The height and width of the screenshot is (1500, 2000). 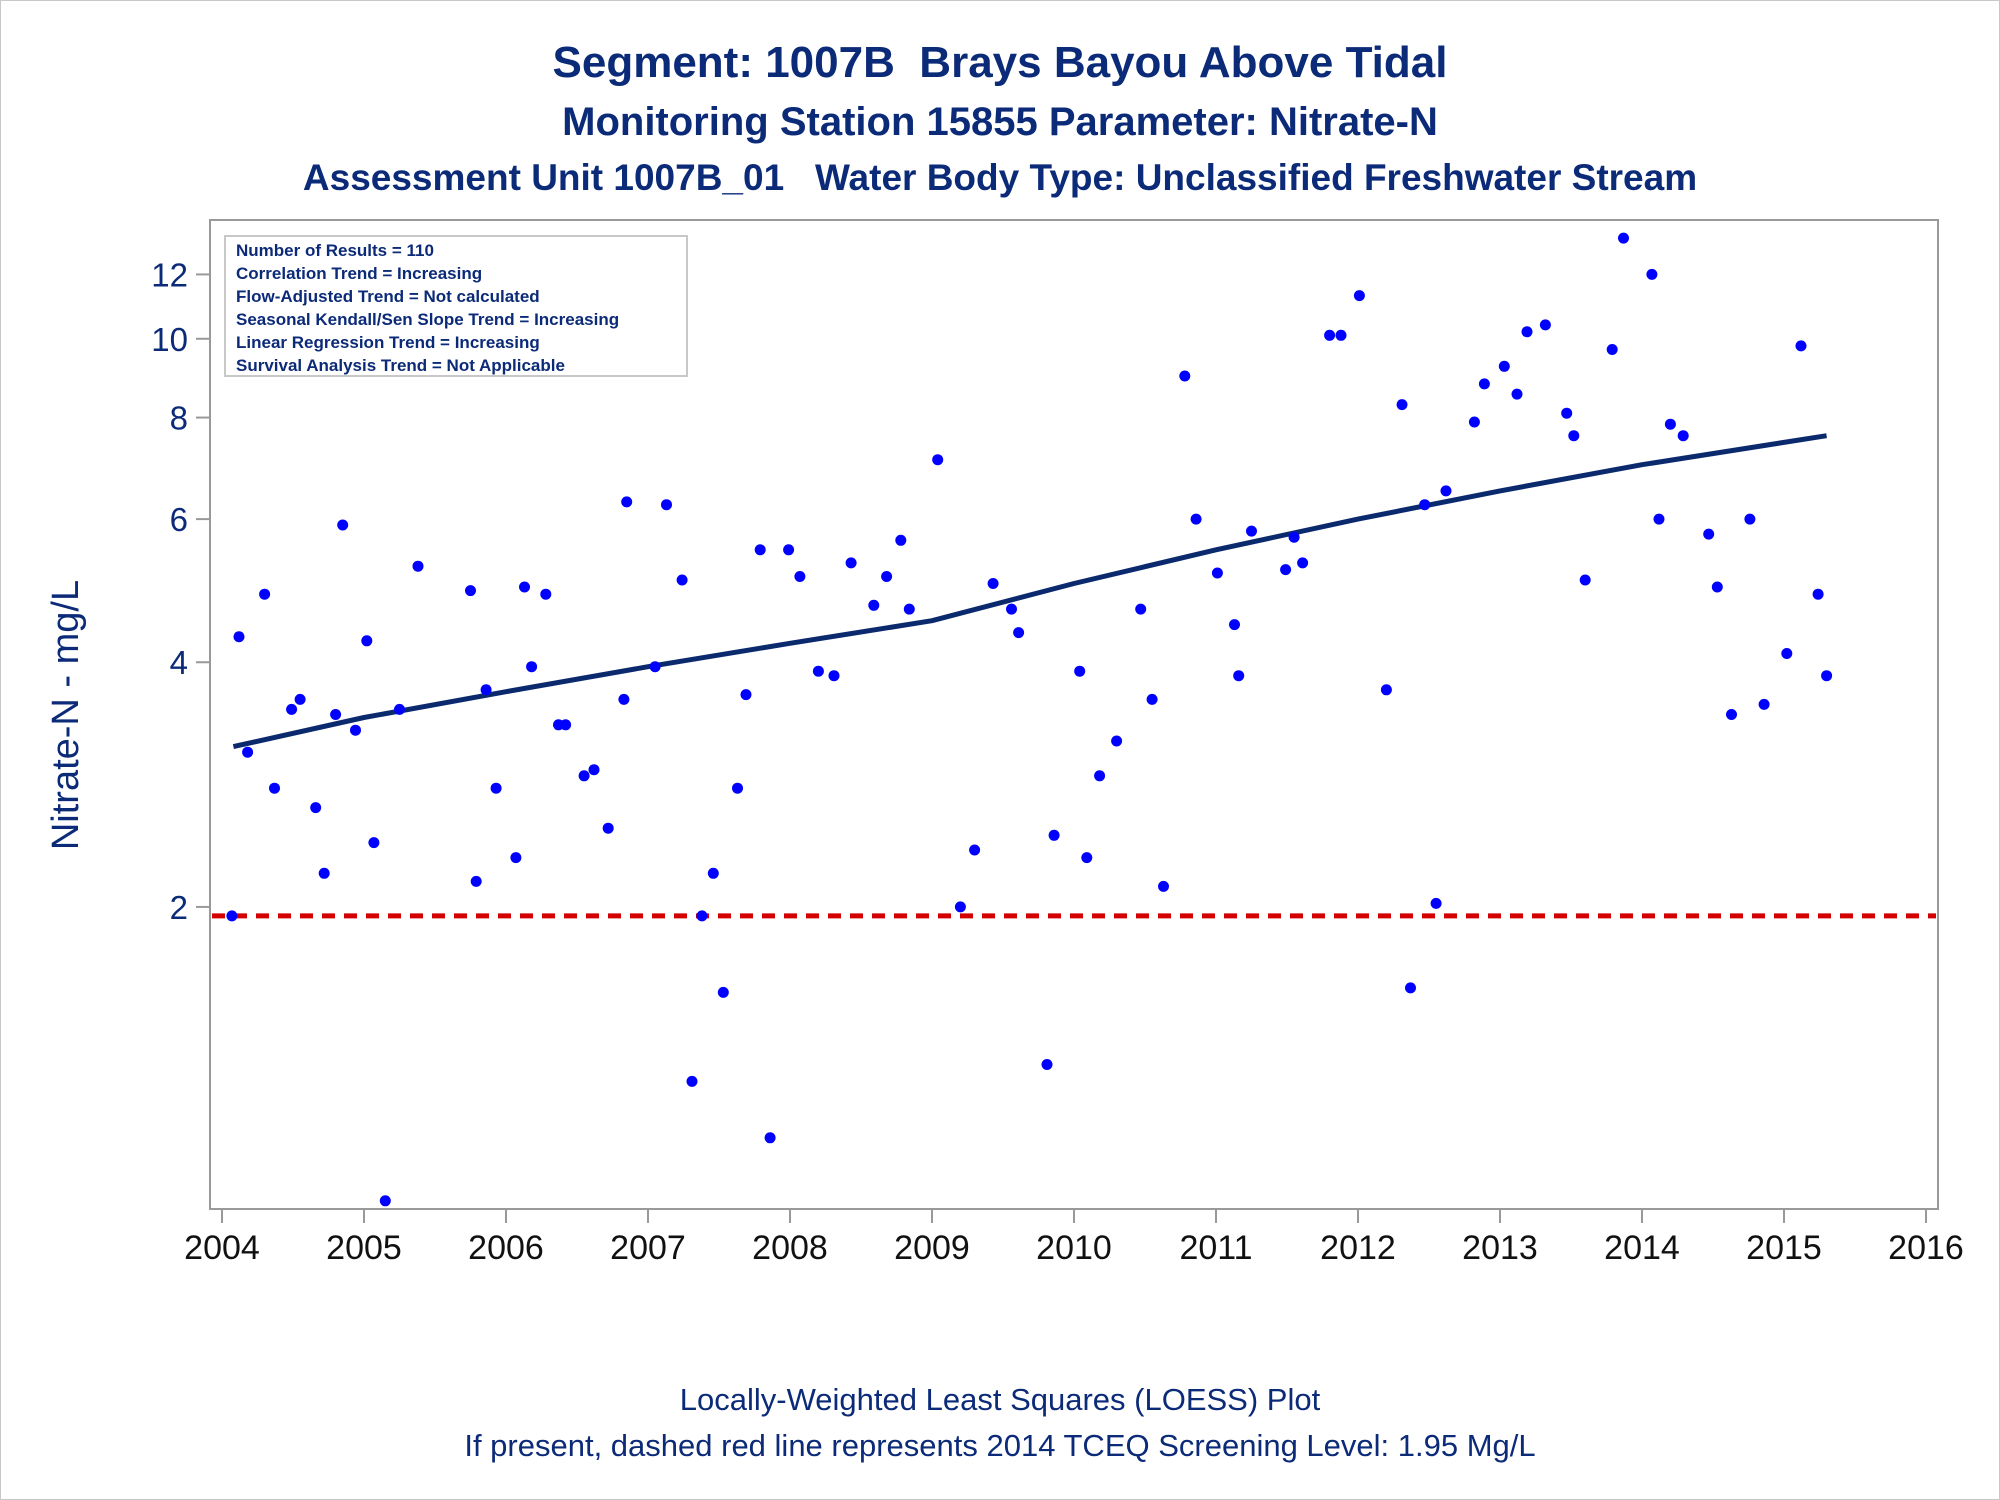 What do you see at coordinates (180, 591) in the screenshot?
I see `y-axis: 2 4 6 8 10 12` at bounding box center [180, 591].